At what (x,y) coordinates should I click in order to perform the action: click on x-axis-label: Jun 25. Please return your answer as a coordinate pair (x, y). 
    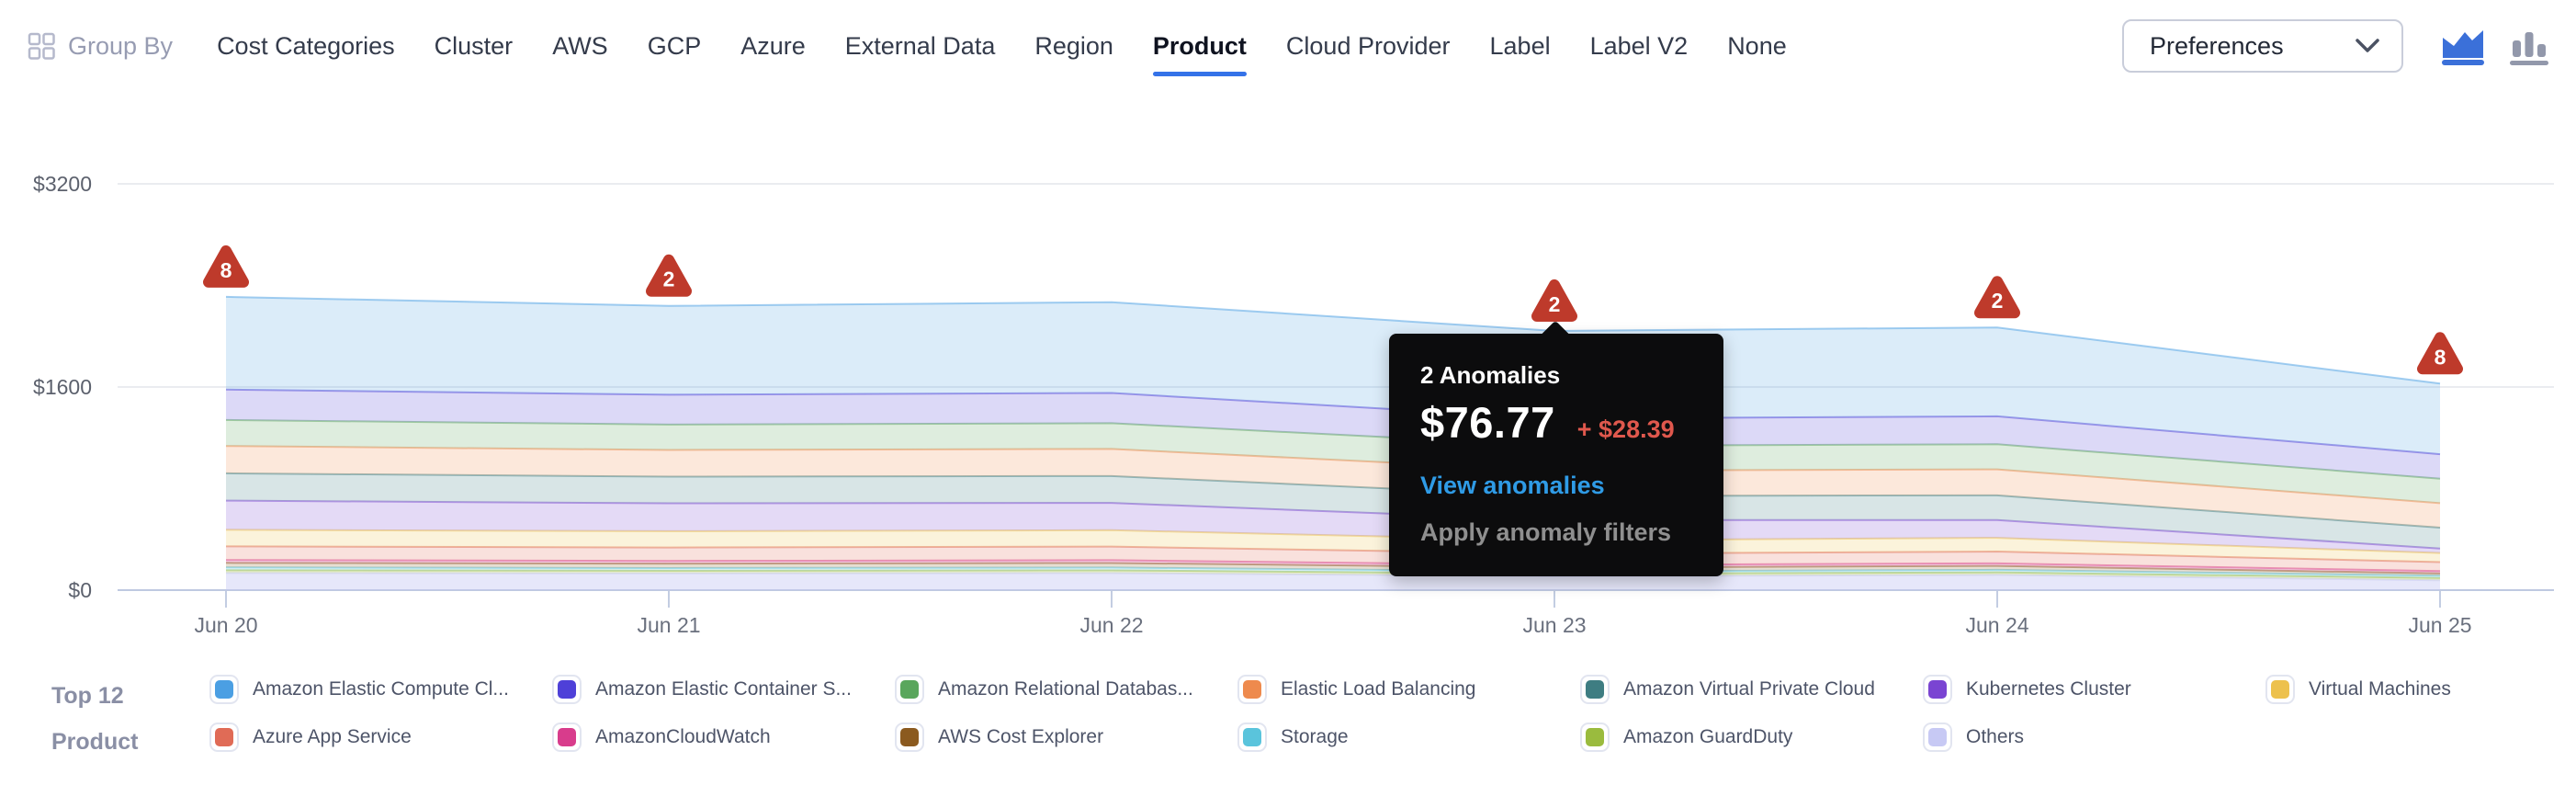
    Looking at the image, I should click on (2439, 625).